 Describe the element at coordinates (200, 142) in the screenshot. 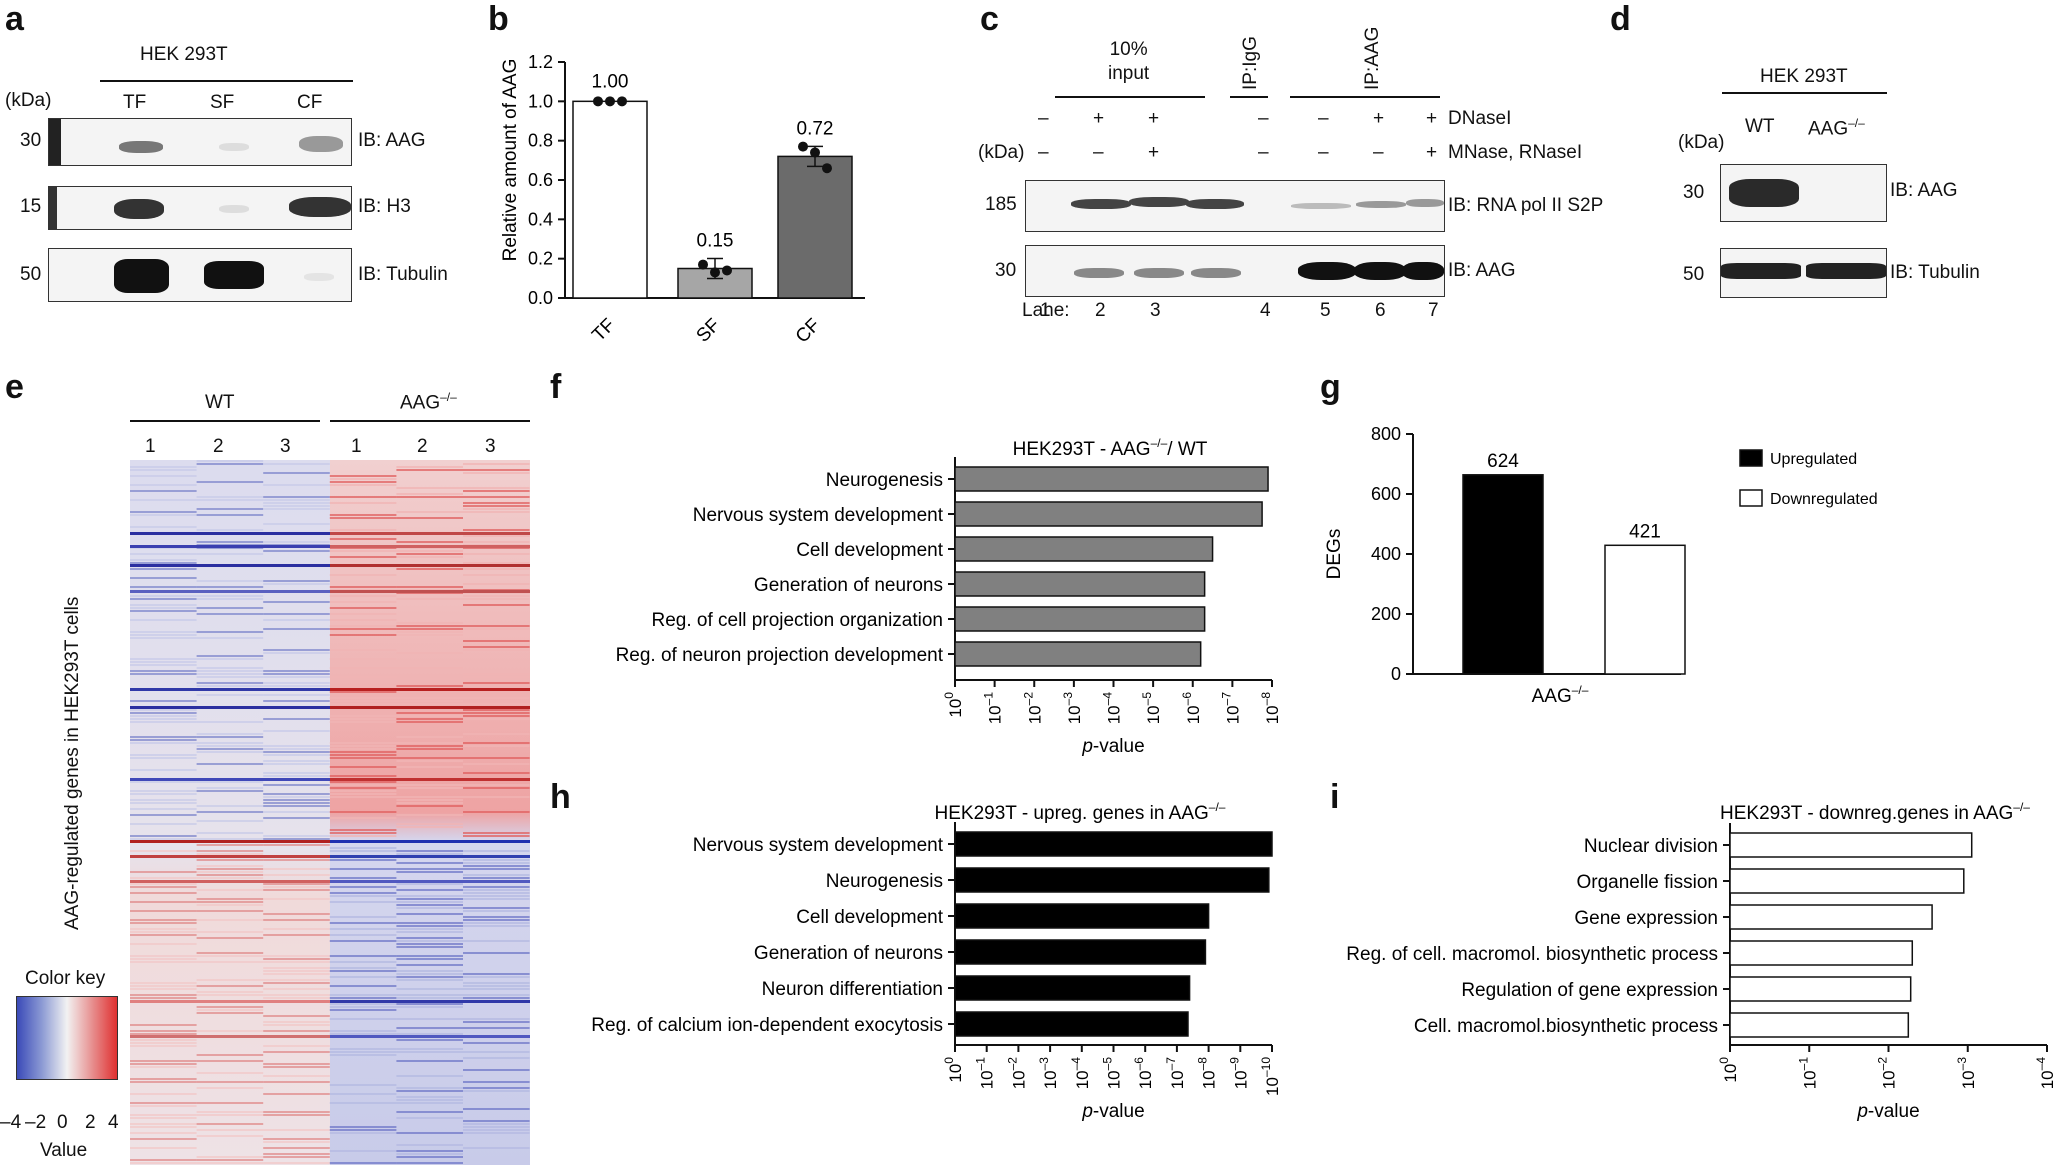

I see `blot-a-aag` at that location.